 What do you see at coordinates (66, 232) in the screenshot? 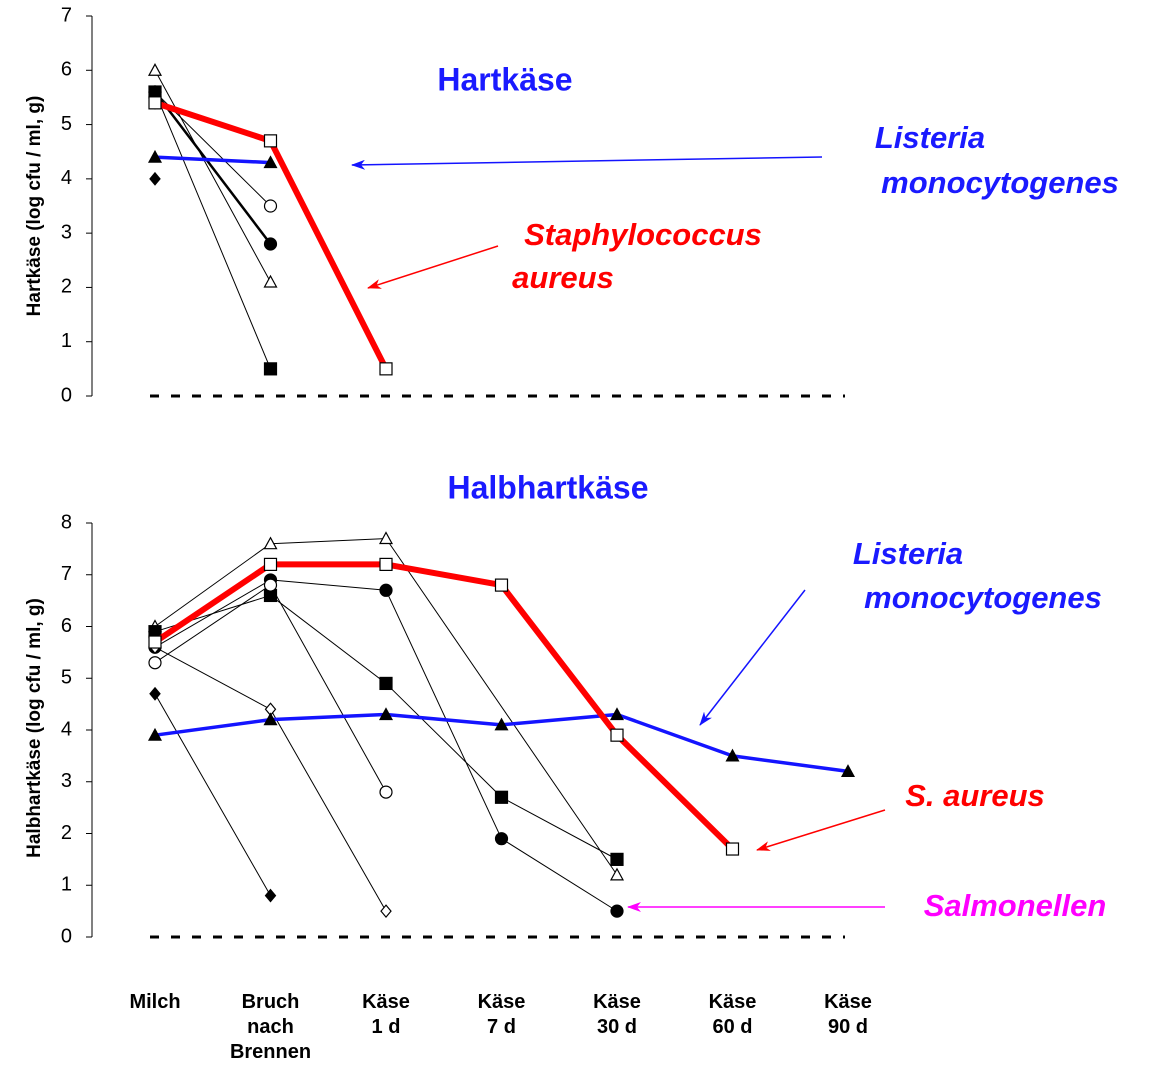
I see `y-tick-label: 3` at bounding box center [66, 232].